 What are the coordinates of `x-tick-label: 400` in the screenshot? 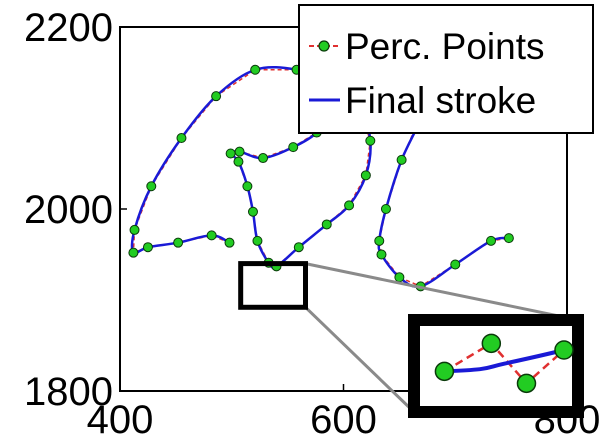 It's located at (120, 420).